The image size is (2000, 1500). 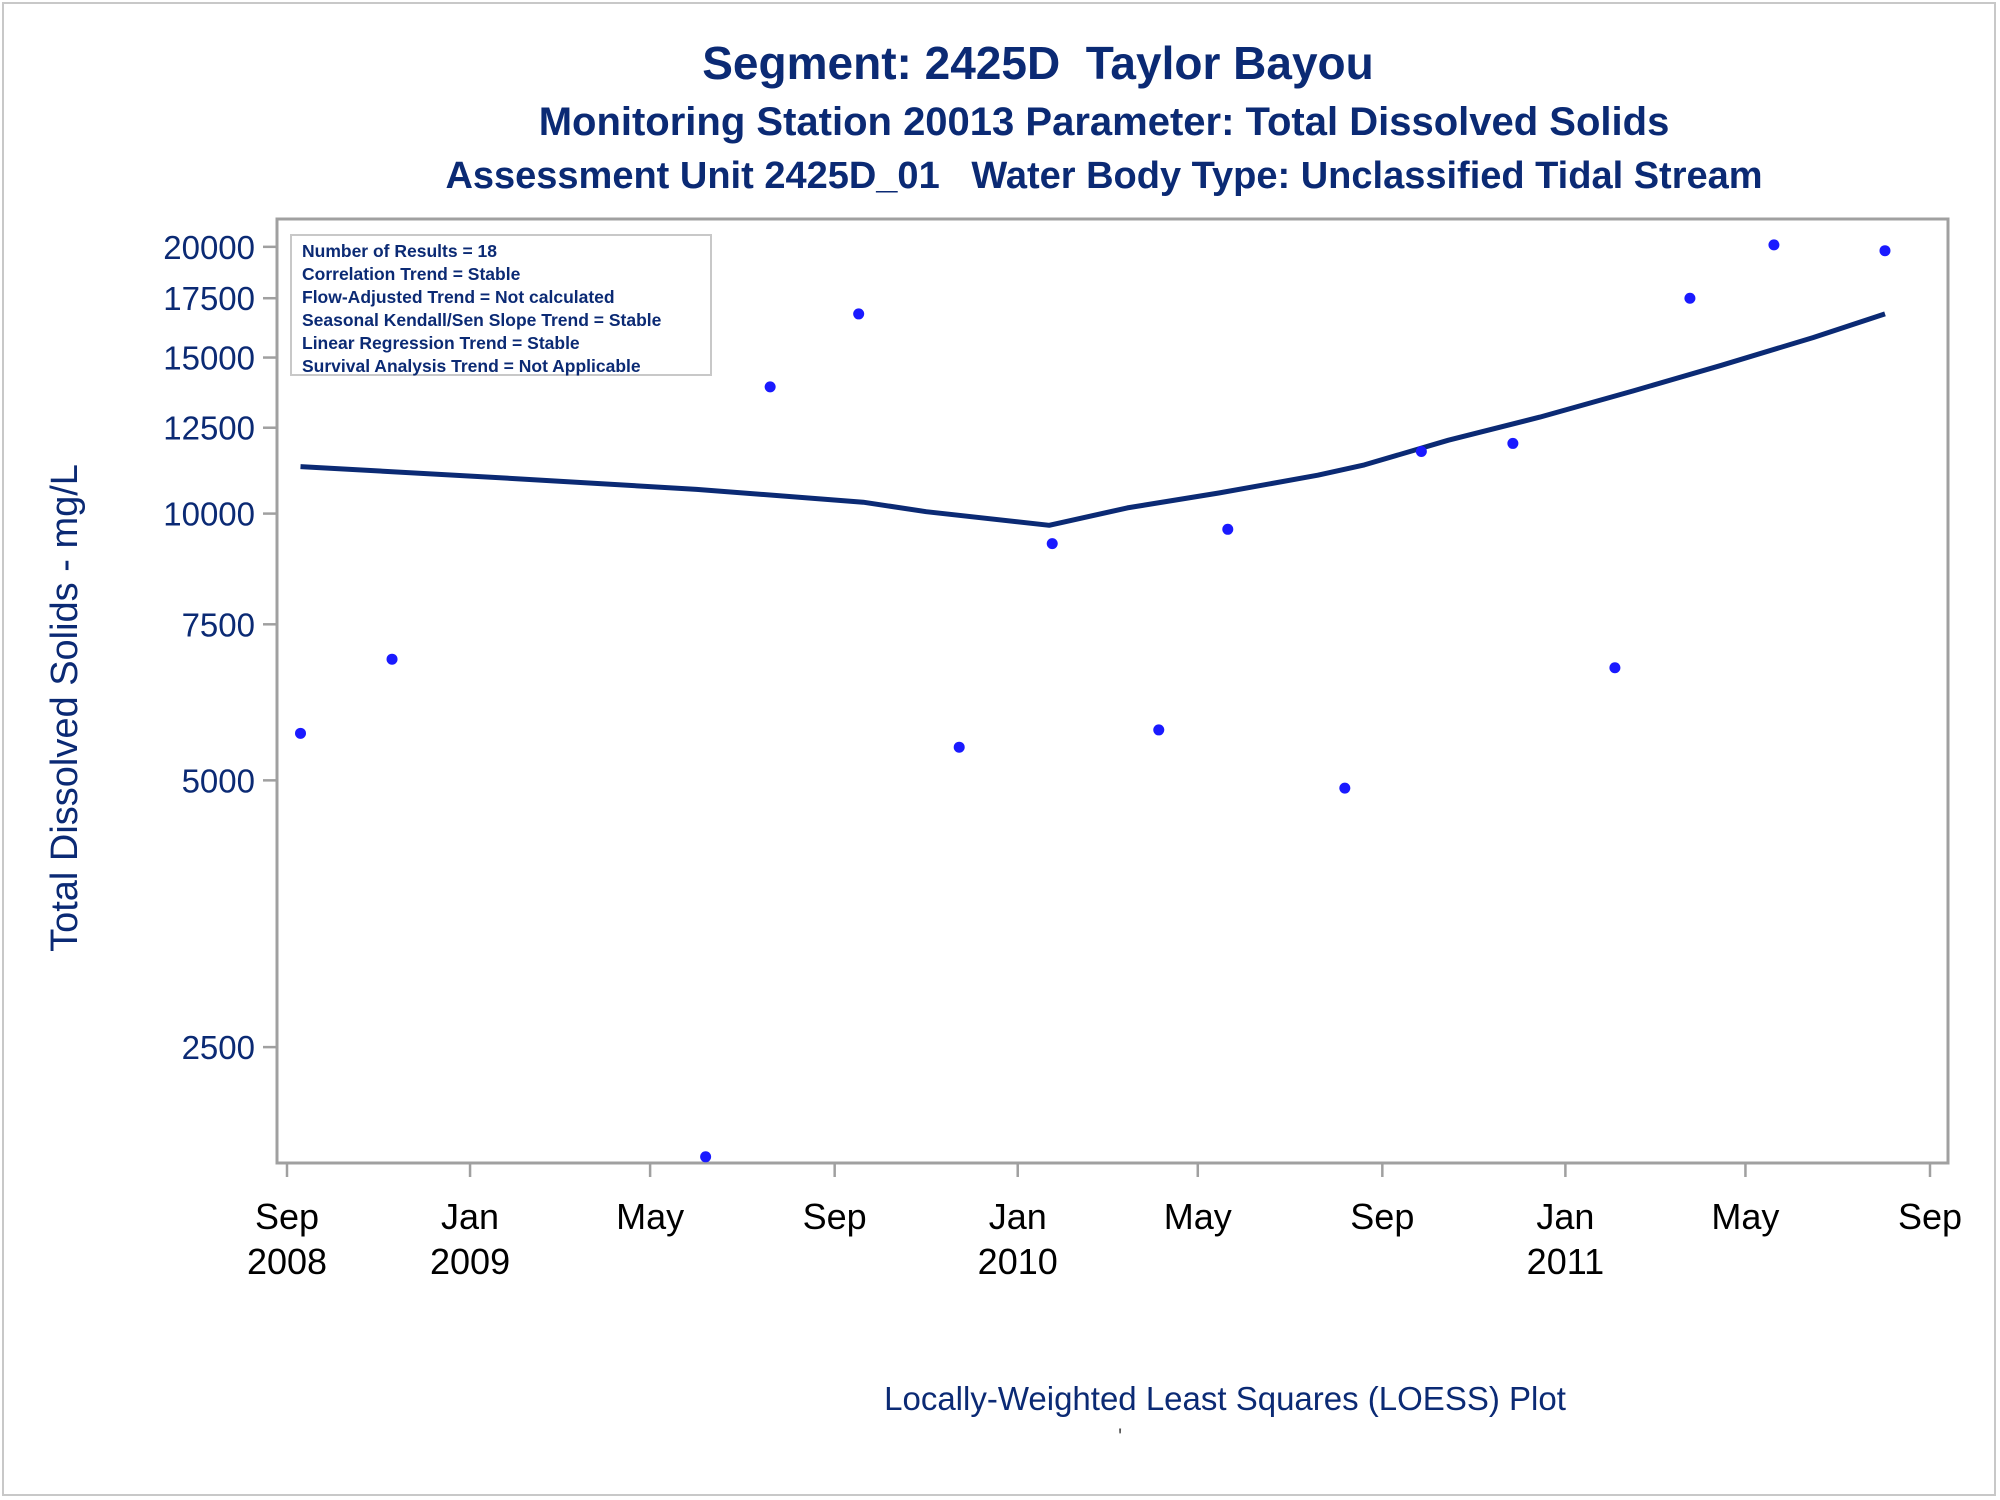 What do you see at coordinates (1120, 1436) in the screenshot?
I see `footnote-tick-mark: '` at bounding box center [1120, 1436].